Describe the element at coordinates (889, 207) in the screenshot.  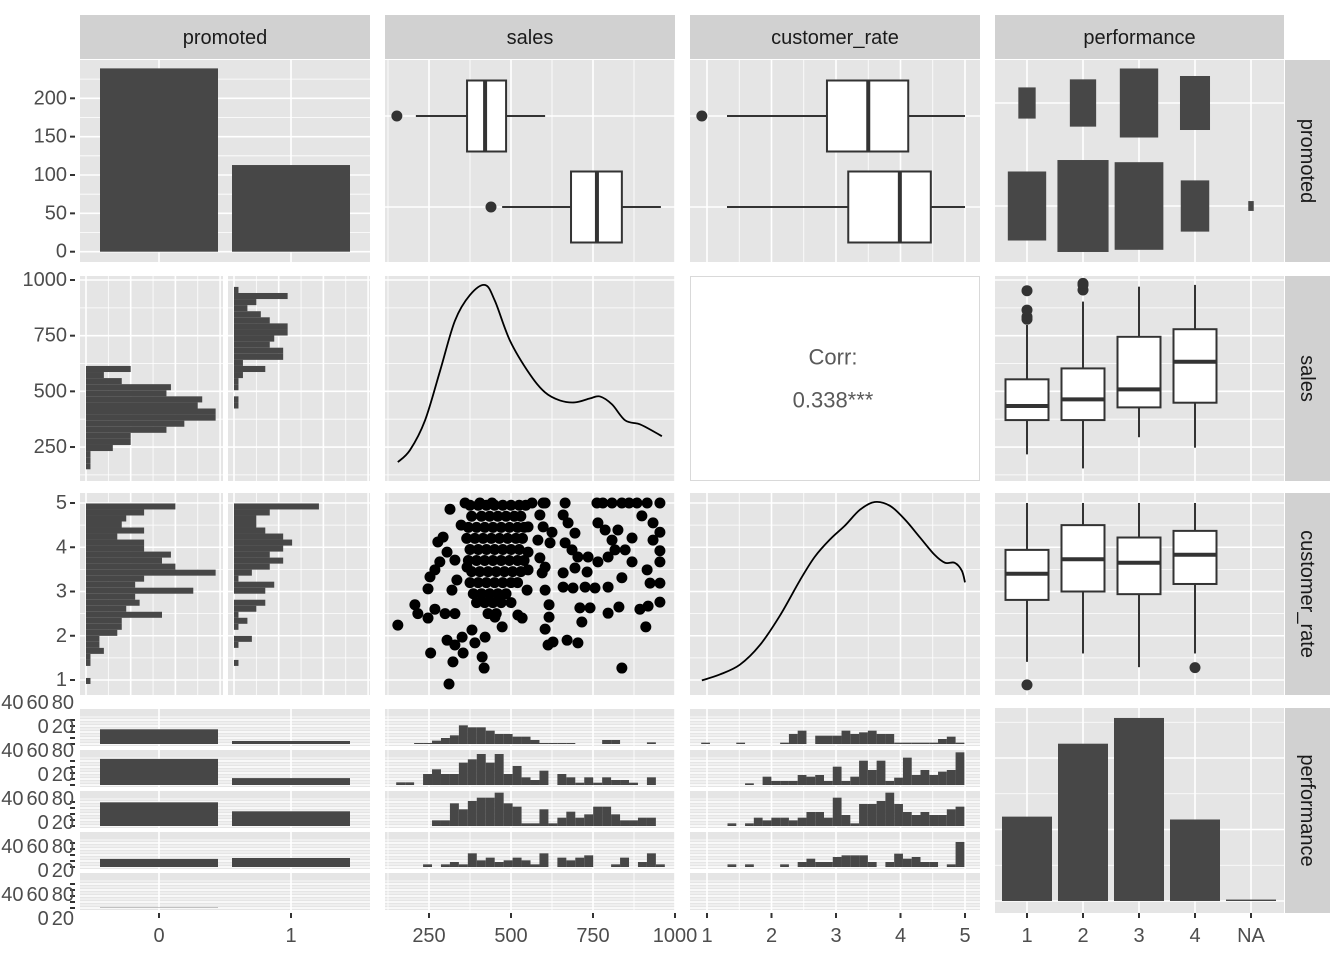
I see `boxplot-rate-promoted-1-box` at that location.